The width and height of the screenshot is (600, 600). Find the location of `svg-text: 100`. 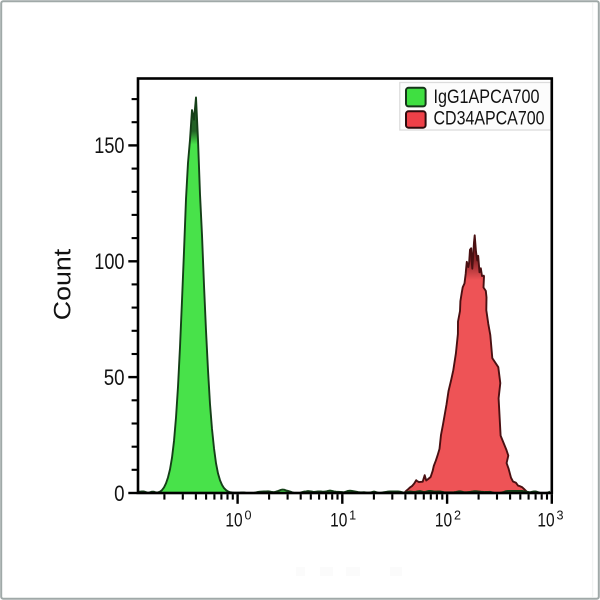

svg-text: 100 is located at coordinates (109, 261).